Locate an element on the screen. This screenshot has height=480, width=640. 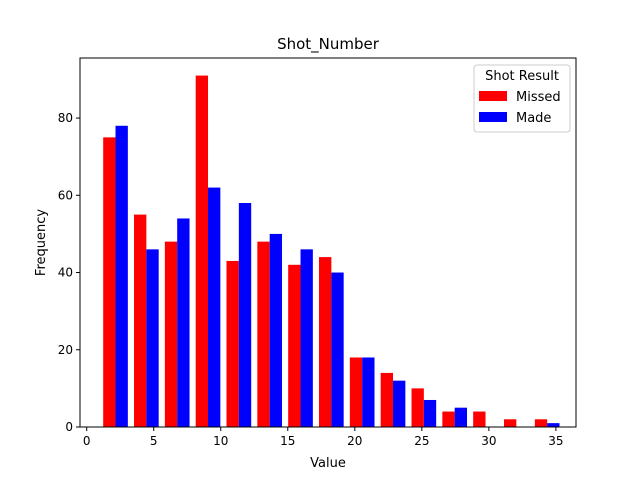
x-tick-label: 0 is located at coordinates (87, 441).